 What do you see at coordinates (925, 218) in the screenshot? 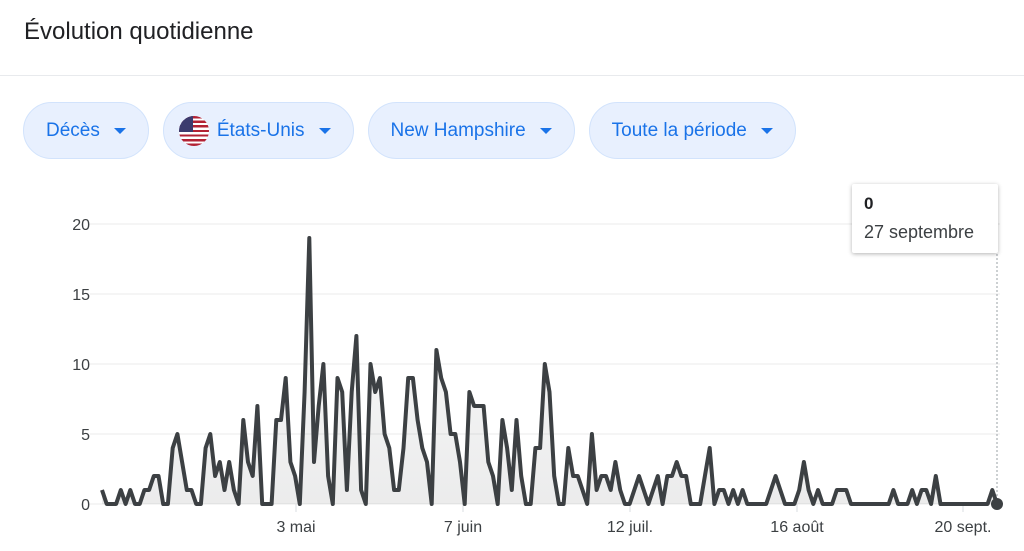
I see `chart-tooltip: 0 27 septembre` at bounding box center [925, 218].